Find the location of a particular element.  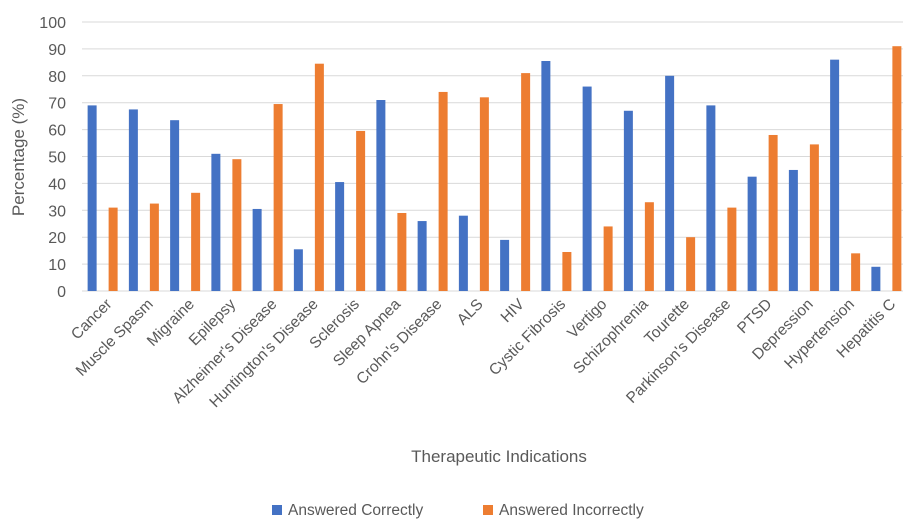

x-tick-label: HIV is located at coordinates (513, 310).